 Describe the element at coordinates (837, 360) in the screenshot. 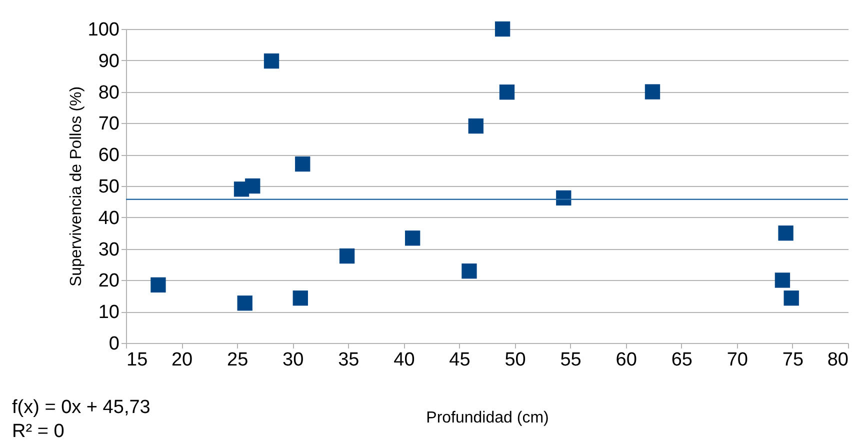

I see `x-tick-label: 80` at that location.